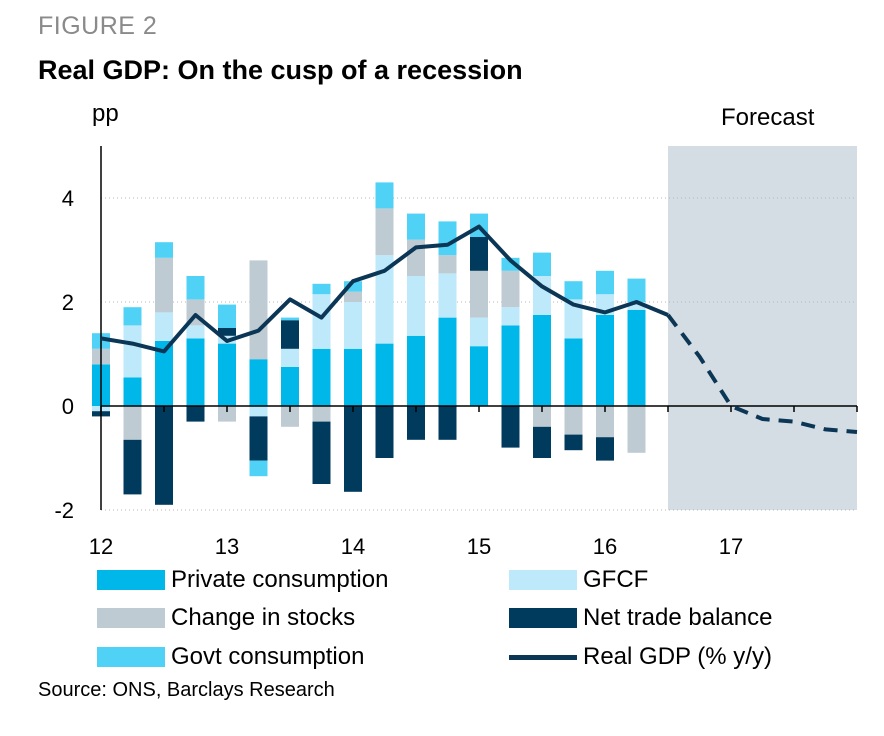  What do you see at coordinates (68, 198) in the screenshot?
I see `y-tick-label: 4` at bounding box center [68, 198].